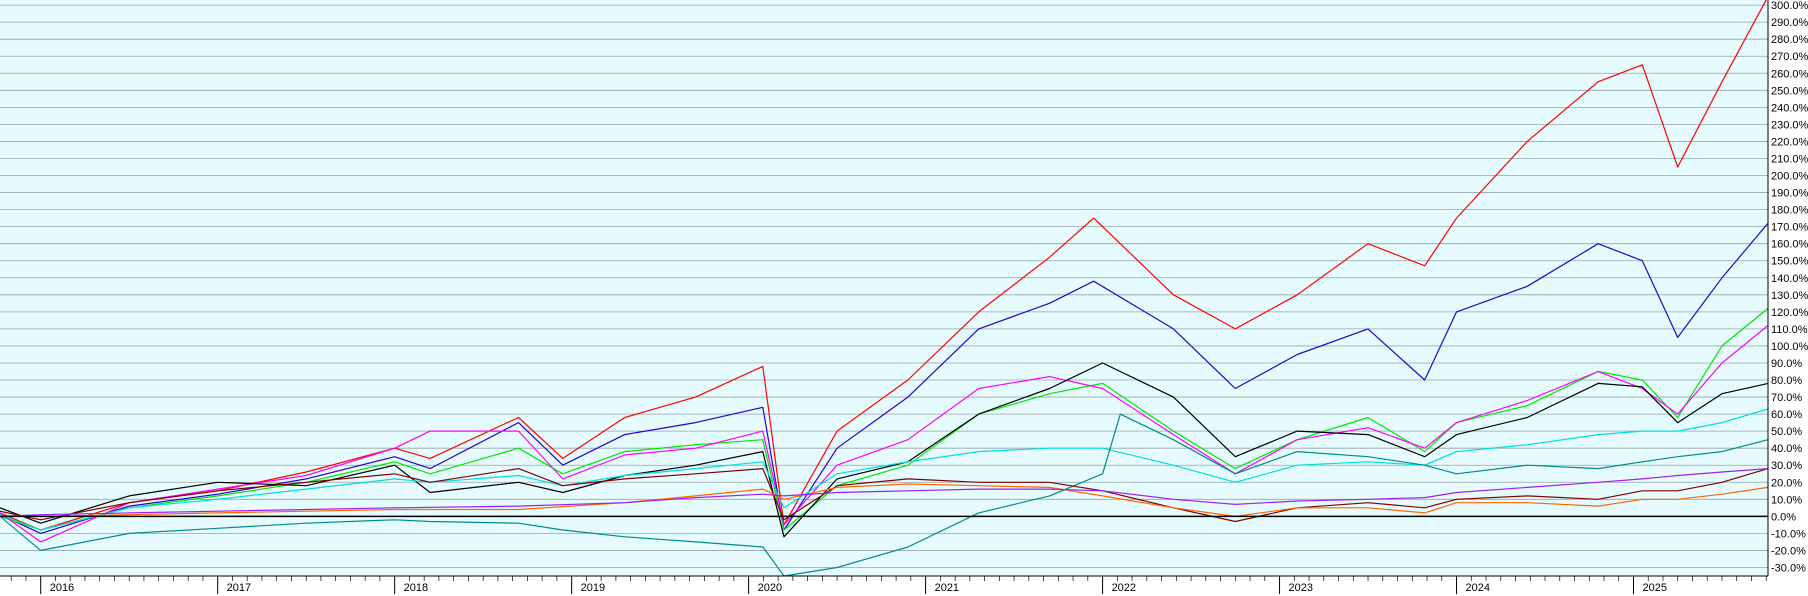 The width and height of the screenshot is (1808, 596). What do you see at coordinates (239, 588) in the screenshot?
I see `x-tick-label: 2017` at bounding box center [239, 588].